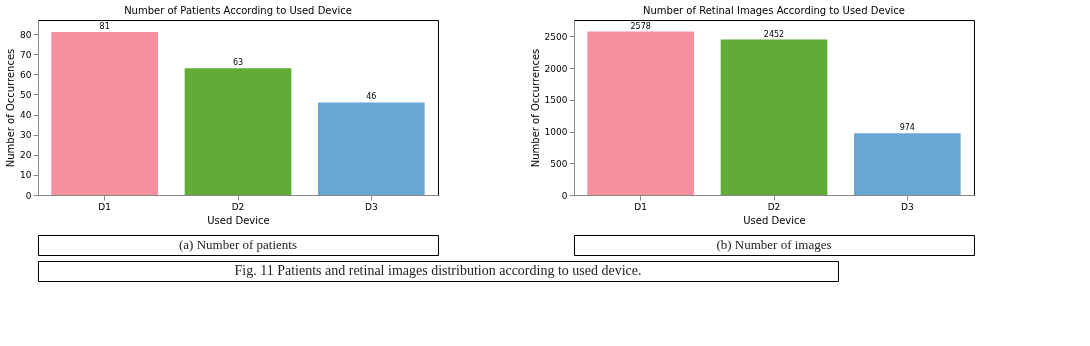  What do you see at coordinates (26, 135) in the screenshot?
I see `y-tick-label: 30` at bounding box center [26, 135].